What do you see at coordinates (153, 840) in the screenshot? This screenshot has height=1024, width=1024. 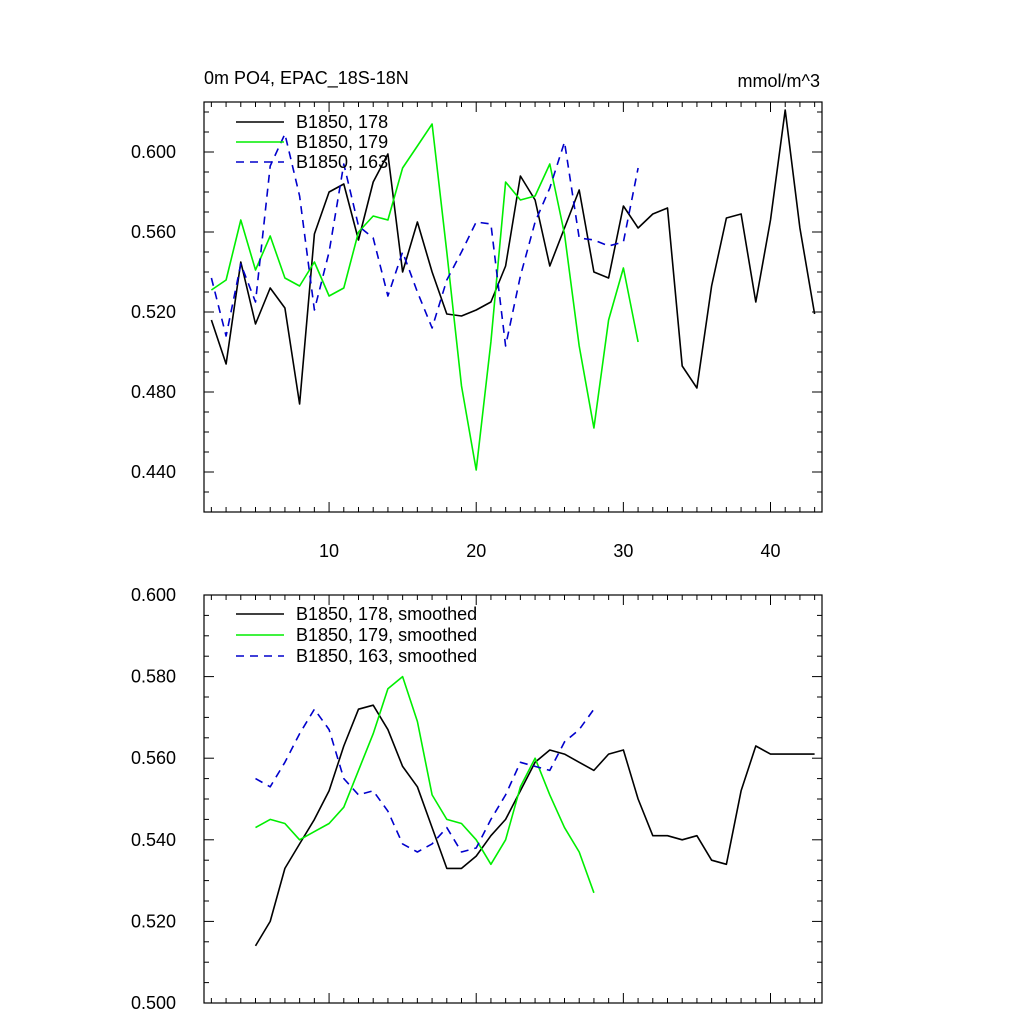 I see `y-tick-label: 0.540` at bounding box center [153, 840].